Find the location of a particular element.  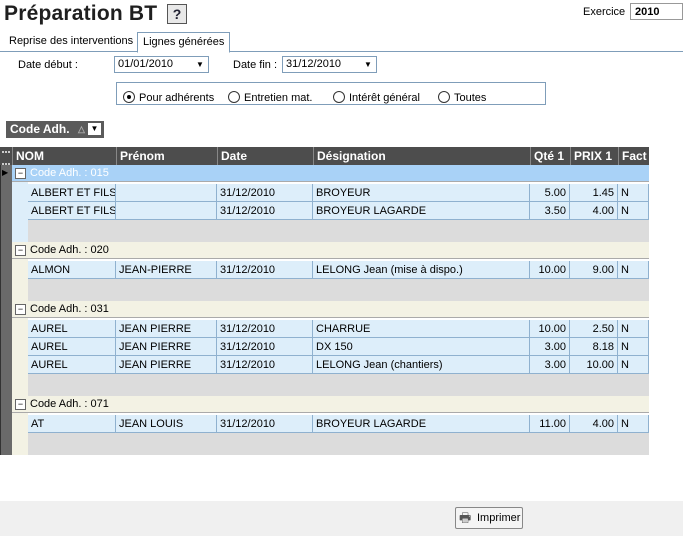

column-header-designation: Désignation is located at coordinates (421, 156).